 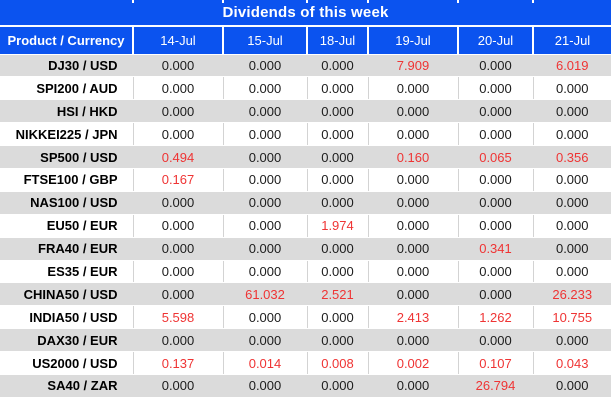 I want to click on dividend-cell: 26.233, so click(x=571, y=294).